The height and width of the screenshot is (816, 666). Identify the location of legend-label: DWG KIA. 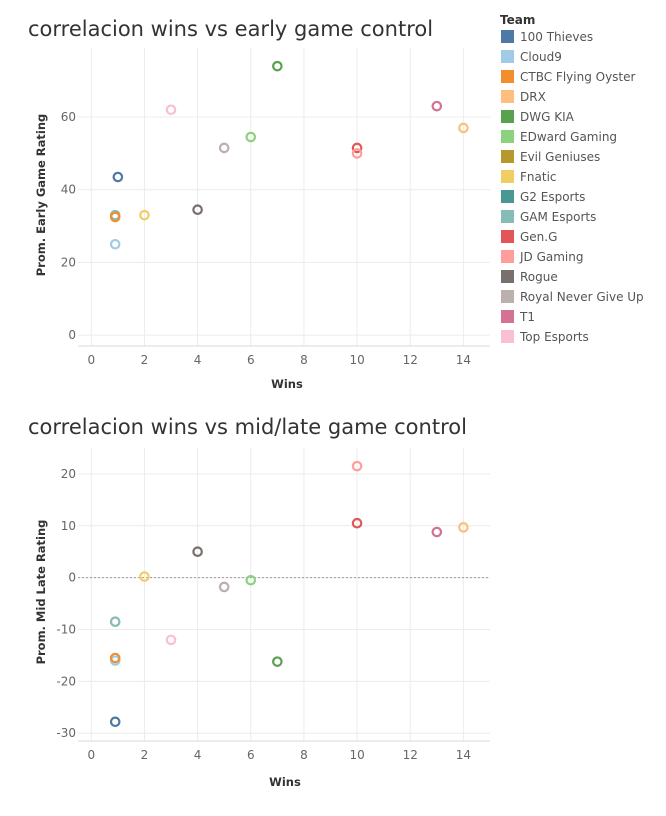
(547, 117).